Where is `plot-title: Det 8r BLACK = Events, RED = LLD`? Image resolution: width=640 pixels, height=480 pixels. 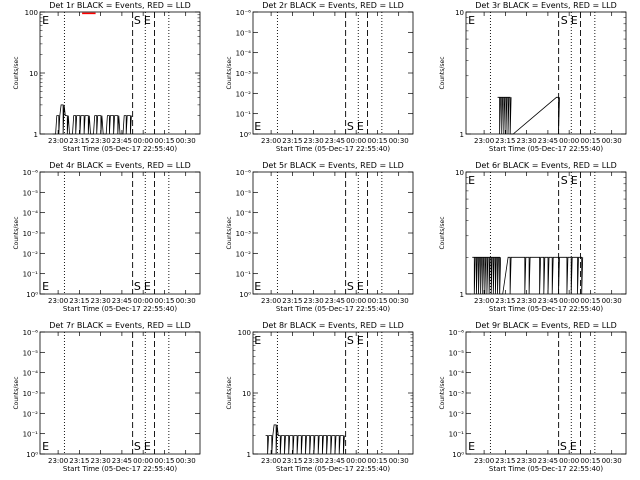 plot-title: Det 8r BLACK = Events, RED = LLD is located at coordinates (333, 325).